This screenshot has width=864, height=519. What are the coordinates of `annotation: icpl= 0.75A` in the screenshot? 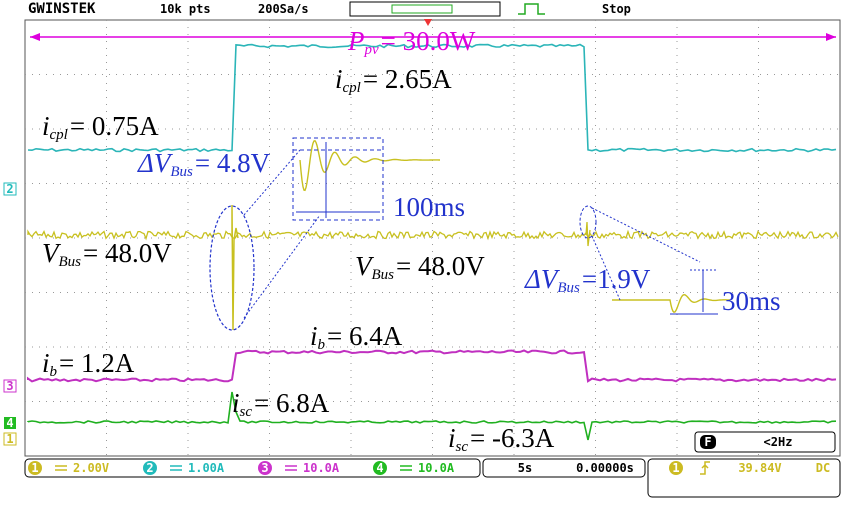 It's located at (100, 127).